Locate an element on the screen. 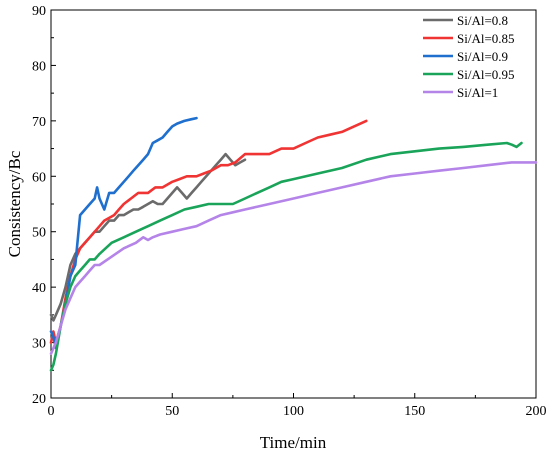  legend-label: Si/Al=0.9 is located at coordinates (482, 56).